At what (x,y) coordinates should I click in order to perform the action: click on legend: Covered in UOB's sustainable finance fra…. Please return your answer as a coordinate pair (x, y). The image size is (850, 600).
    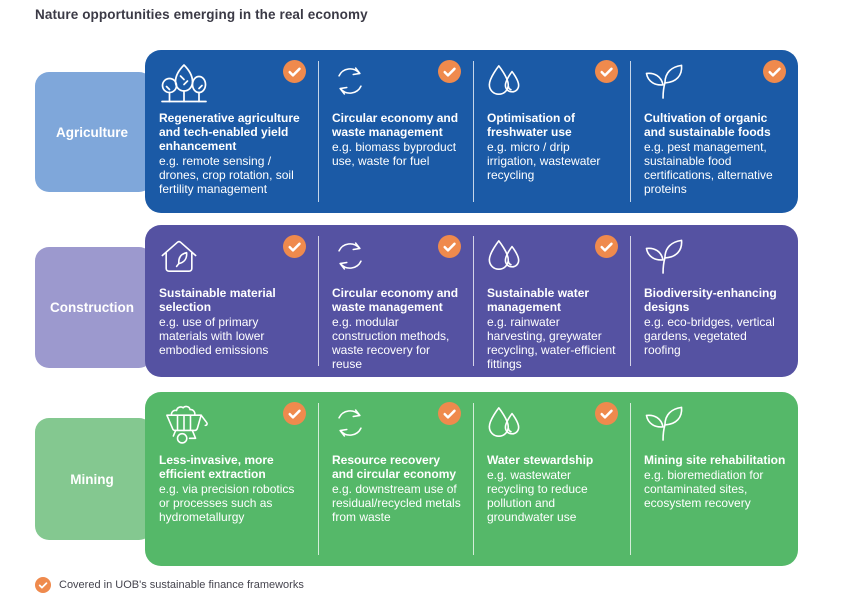
    Looking at the image, I should click on (169, 585).